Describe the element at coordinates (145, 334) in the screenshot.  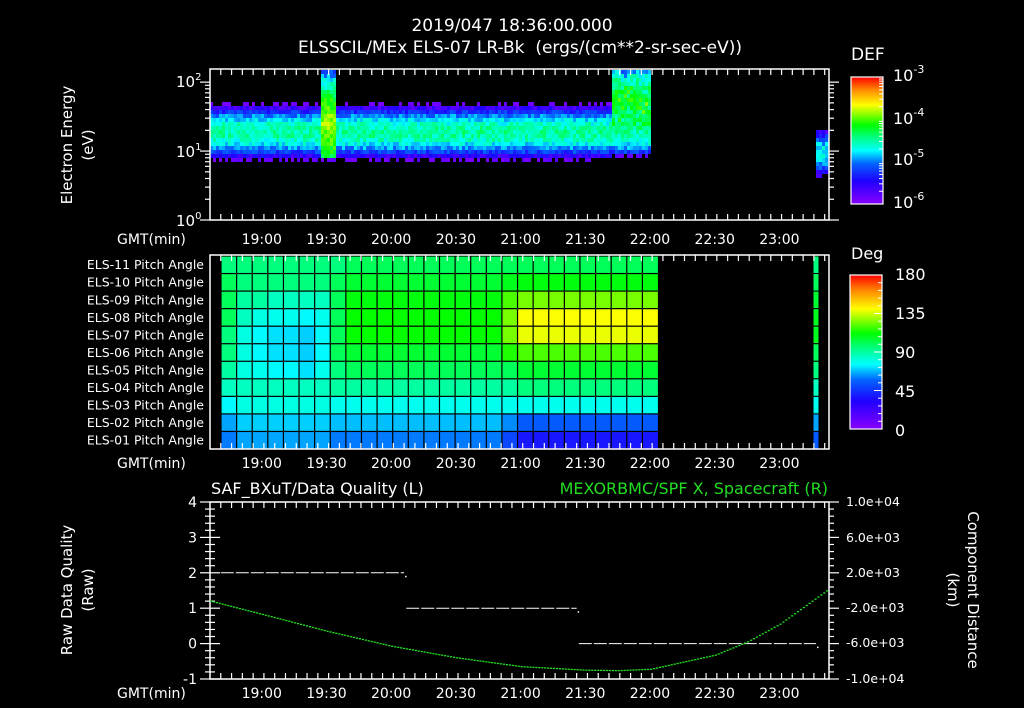
I see `pitch-angle-row-label: ELS-07 Pitch Angle` at that location.